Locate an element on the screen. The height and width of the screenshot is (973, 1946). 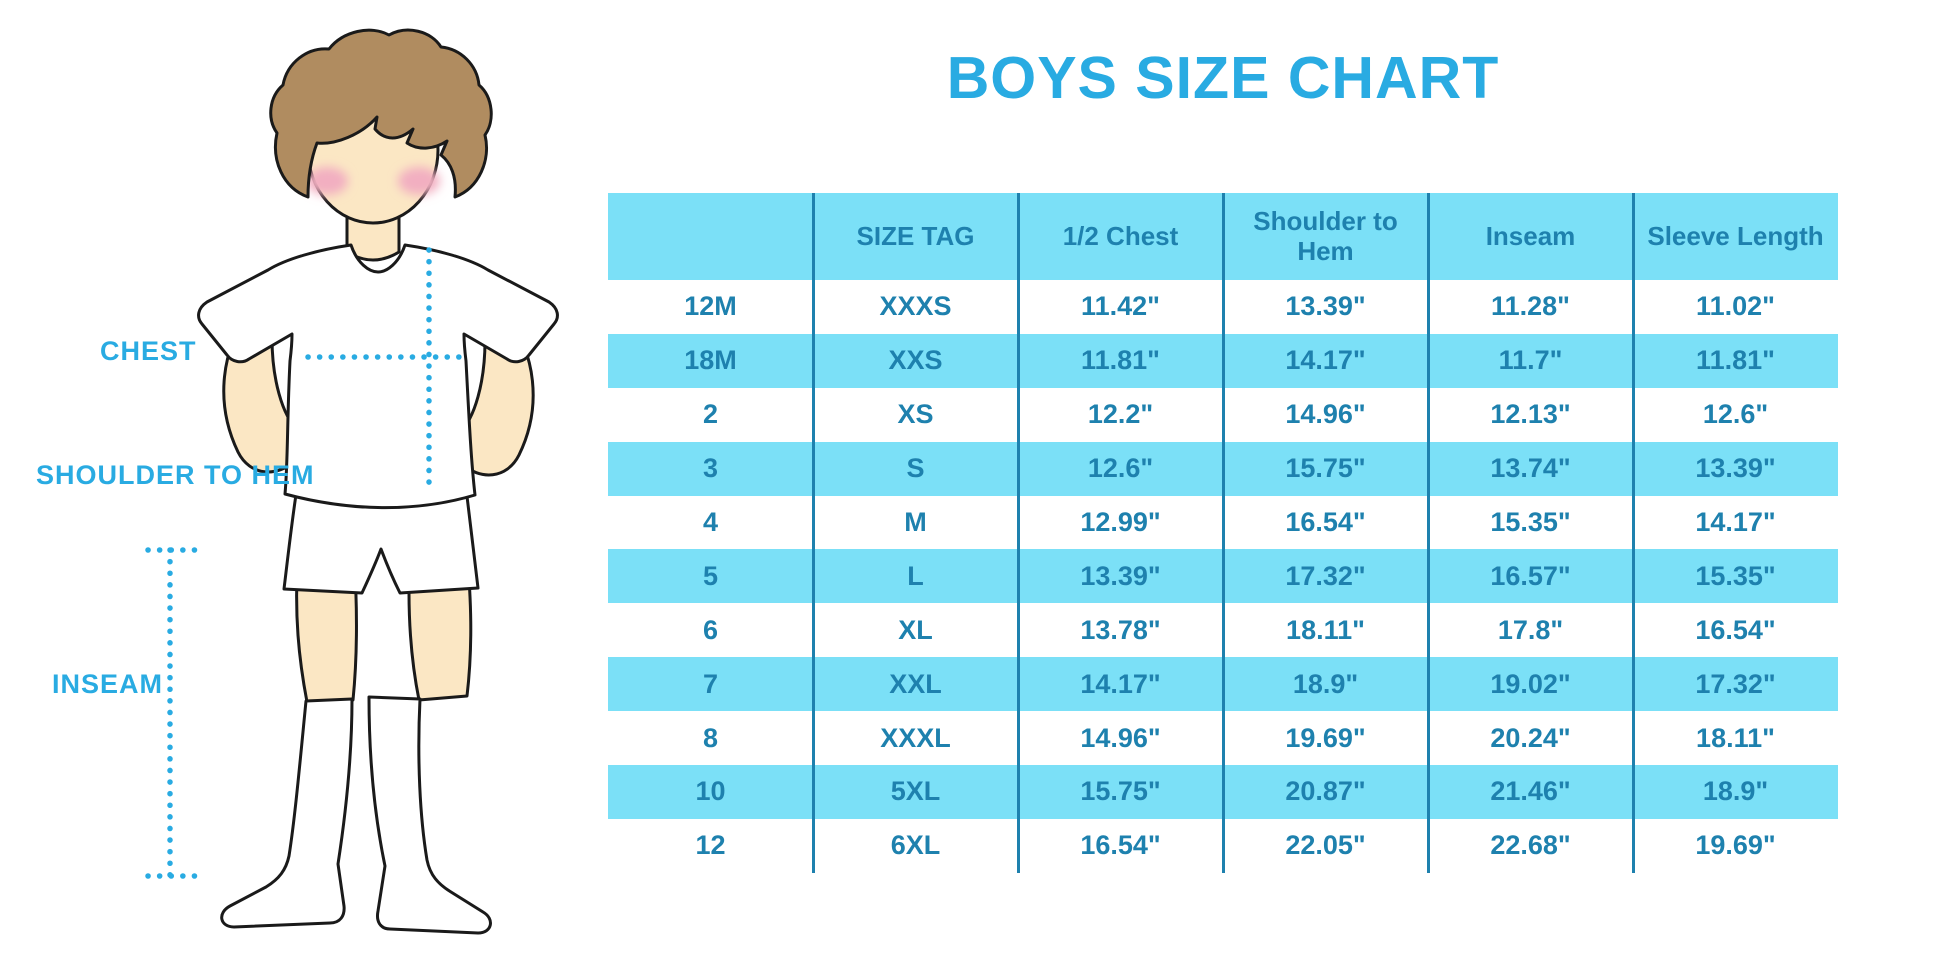
shoulder-to-hem-label: SHOULDER TO HEM is located at coordinates (175, 475).